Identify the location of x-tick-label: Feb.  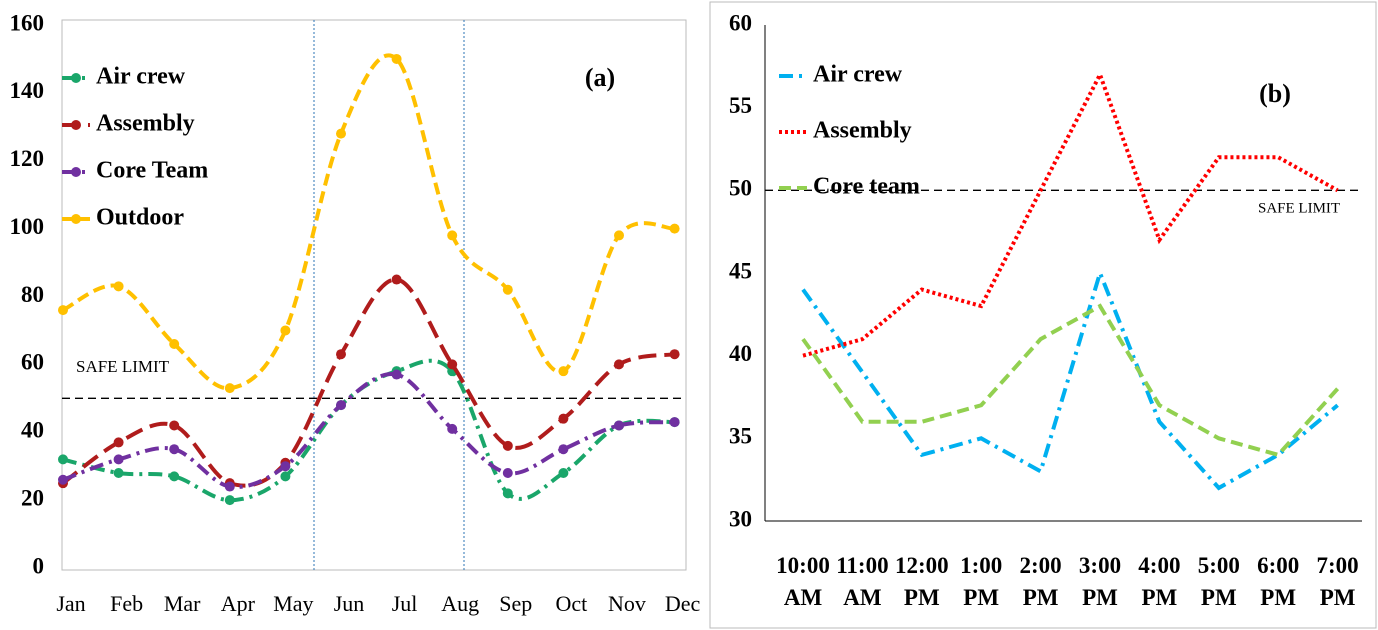
(127, 603).